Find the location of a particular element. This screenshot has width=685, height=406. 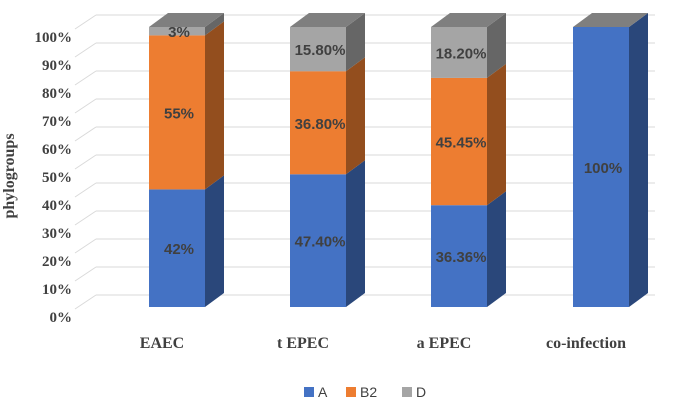

y-tick-label: 10% is located at coordinates (57, 290).